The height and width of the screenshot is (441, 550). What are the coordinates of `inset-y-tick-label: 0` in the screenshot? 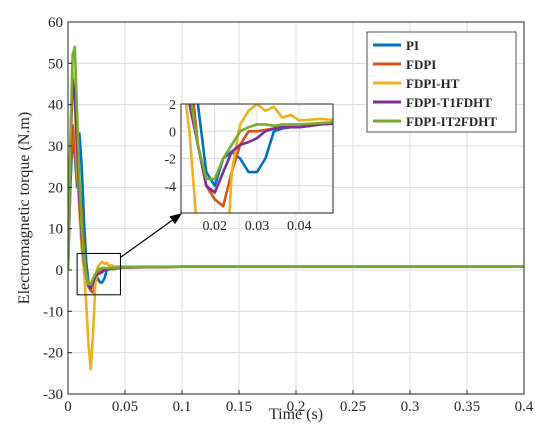 It's located at (172, 132).